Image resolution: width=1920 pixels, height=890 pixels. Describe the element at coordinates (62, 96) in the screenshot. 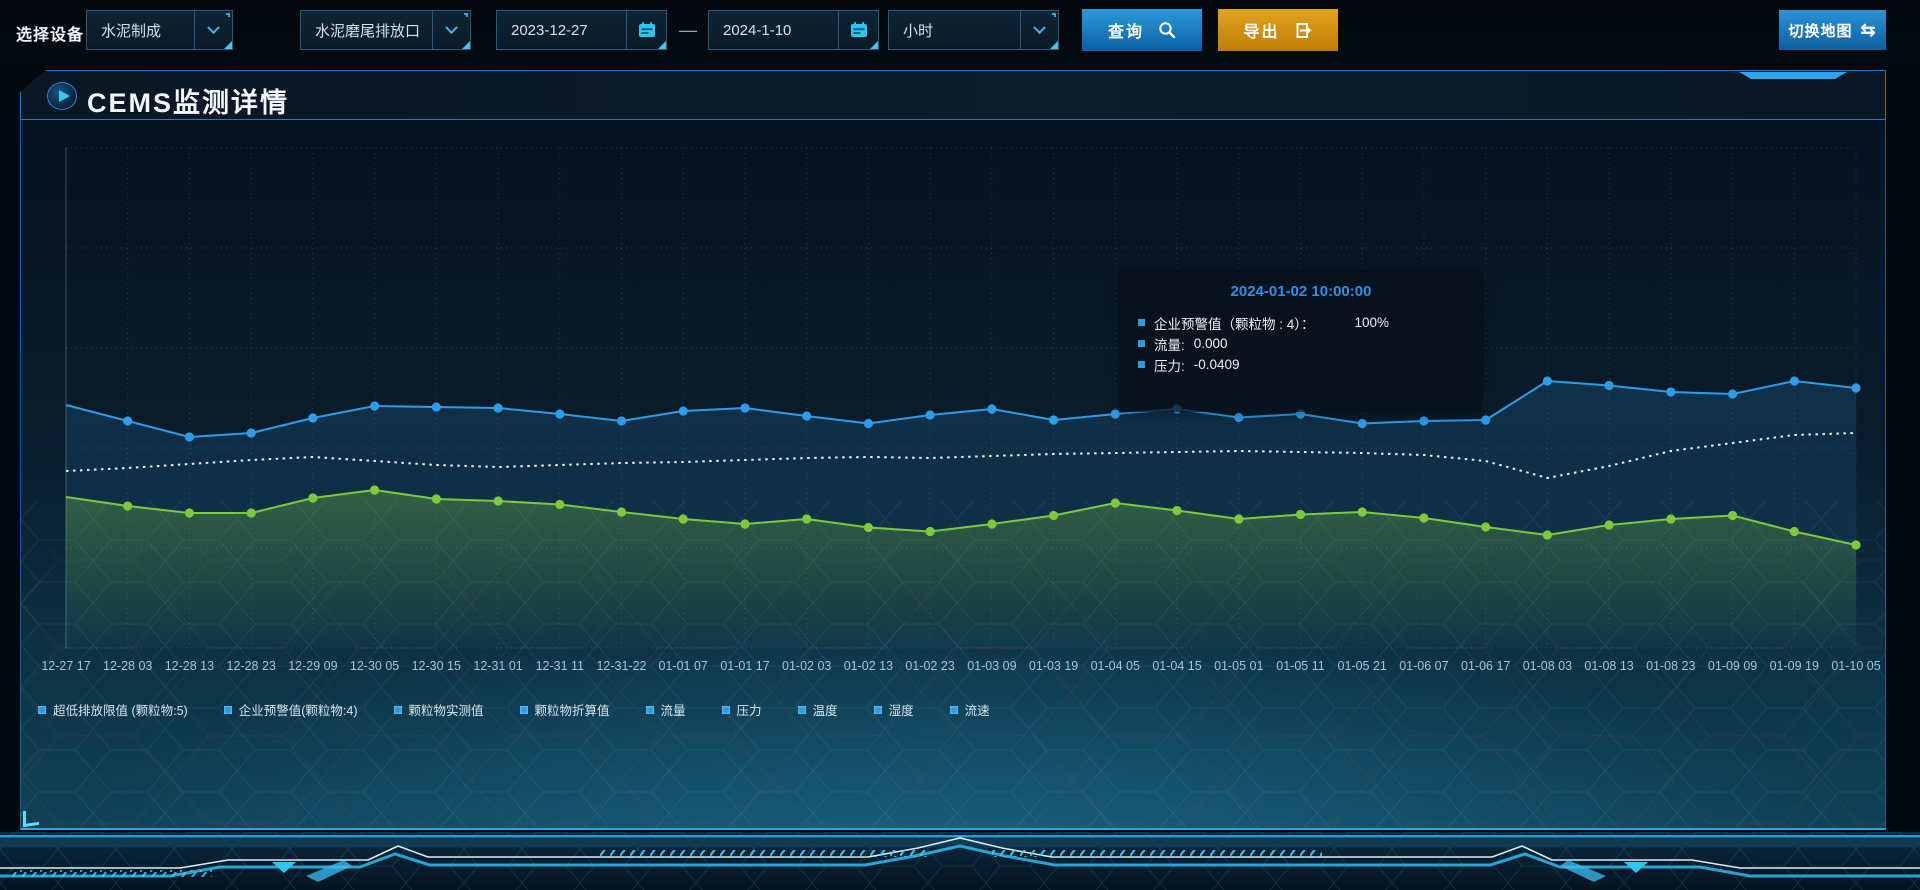

I see `play-icon` at that location.